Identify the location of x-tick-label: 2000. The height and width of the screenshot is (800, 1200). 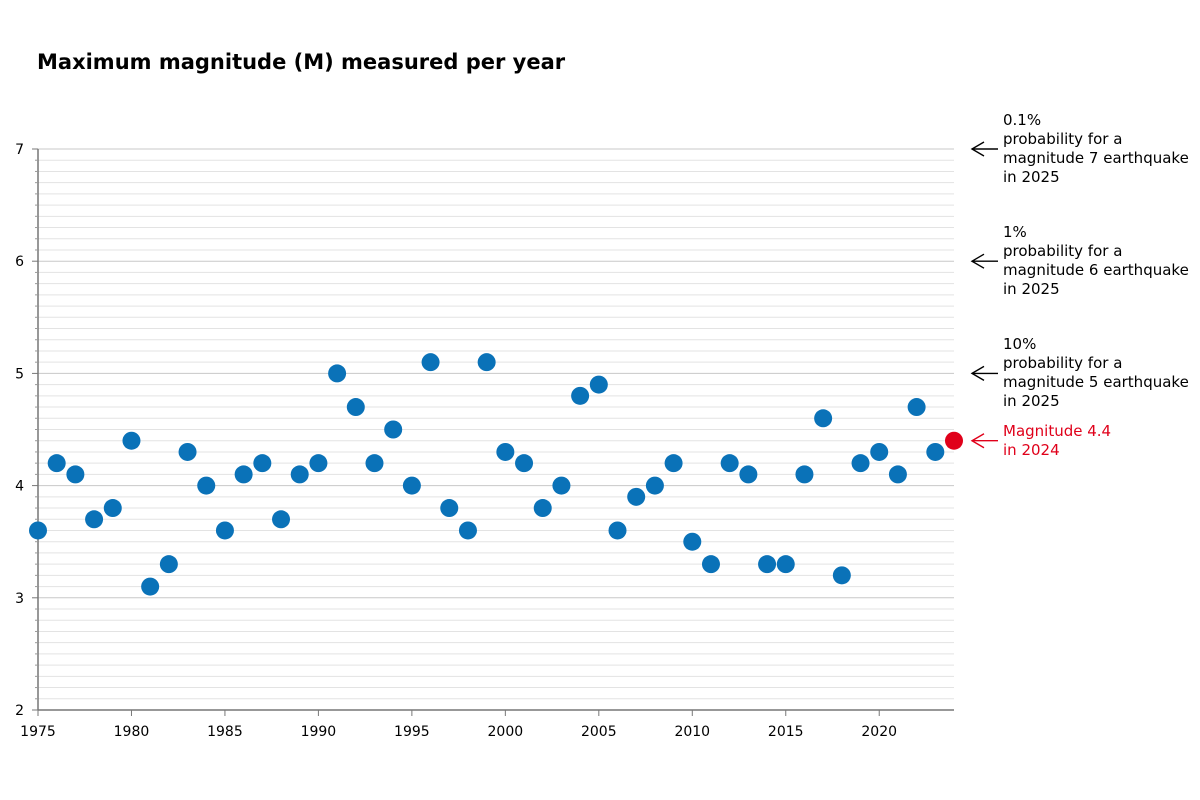
(506, 732).